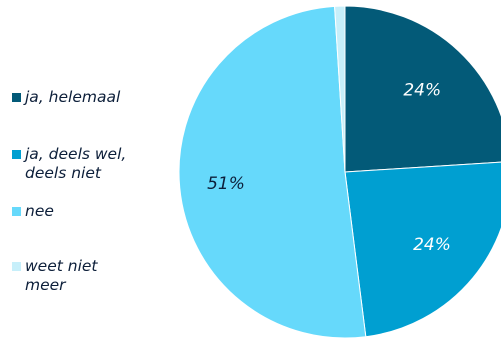 The height and width of the screenshot is (344, 501). I want to click on legend-label: nee, so click(39, 211).